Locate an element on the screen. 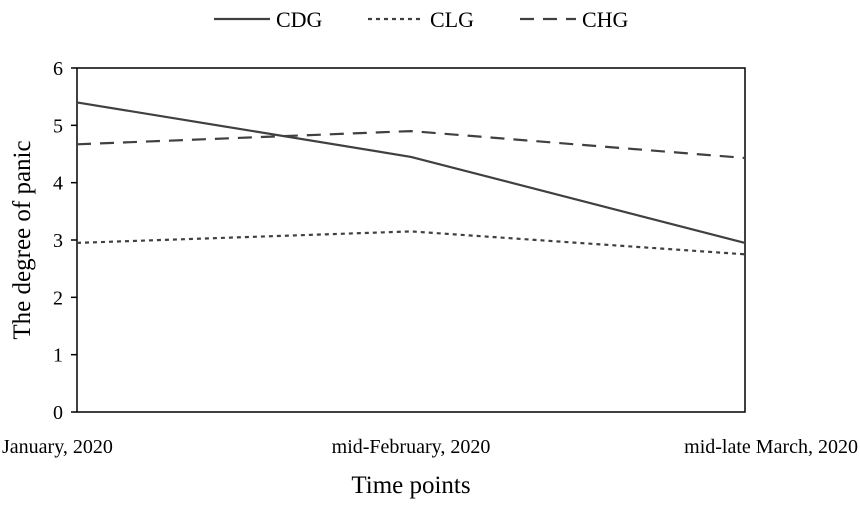 The width and height of the screenshot is (860, 506). y-axis-label: The degree of panic is located at coordinates (22, 239).